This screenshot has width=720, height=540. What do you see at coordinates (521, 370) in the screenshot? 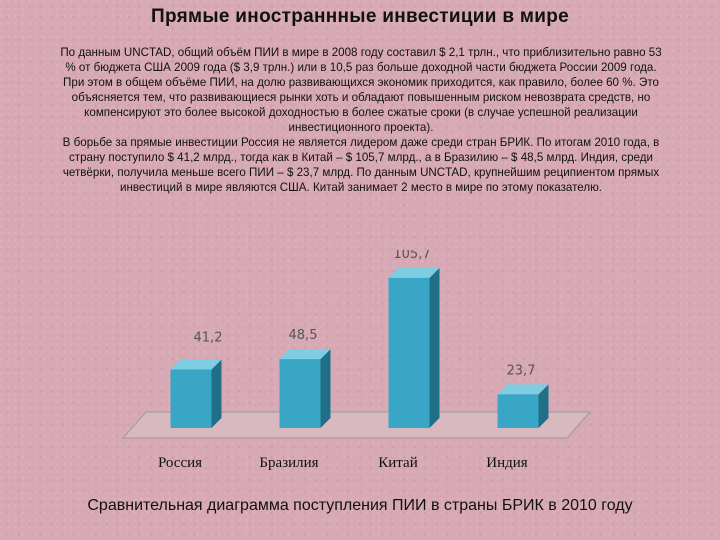
I see `data-label: 23,7` at bounding box center [521, 370].